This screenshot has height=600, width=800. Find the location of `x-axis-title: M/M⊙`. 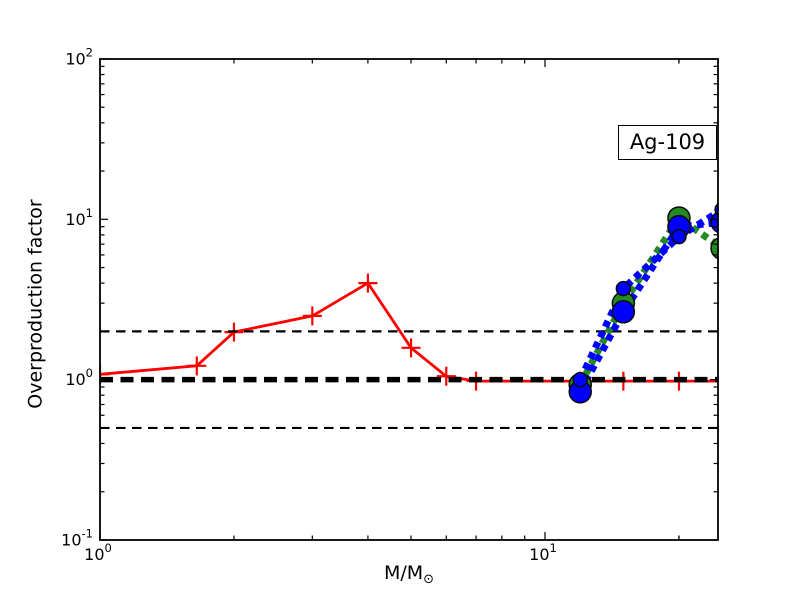

x-axis-title: M/M⊙ is located at coordinates (409, 574).